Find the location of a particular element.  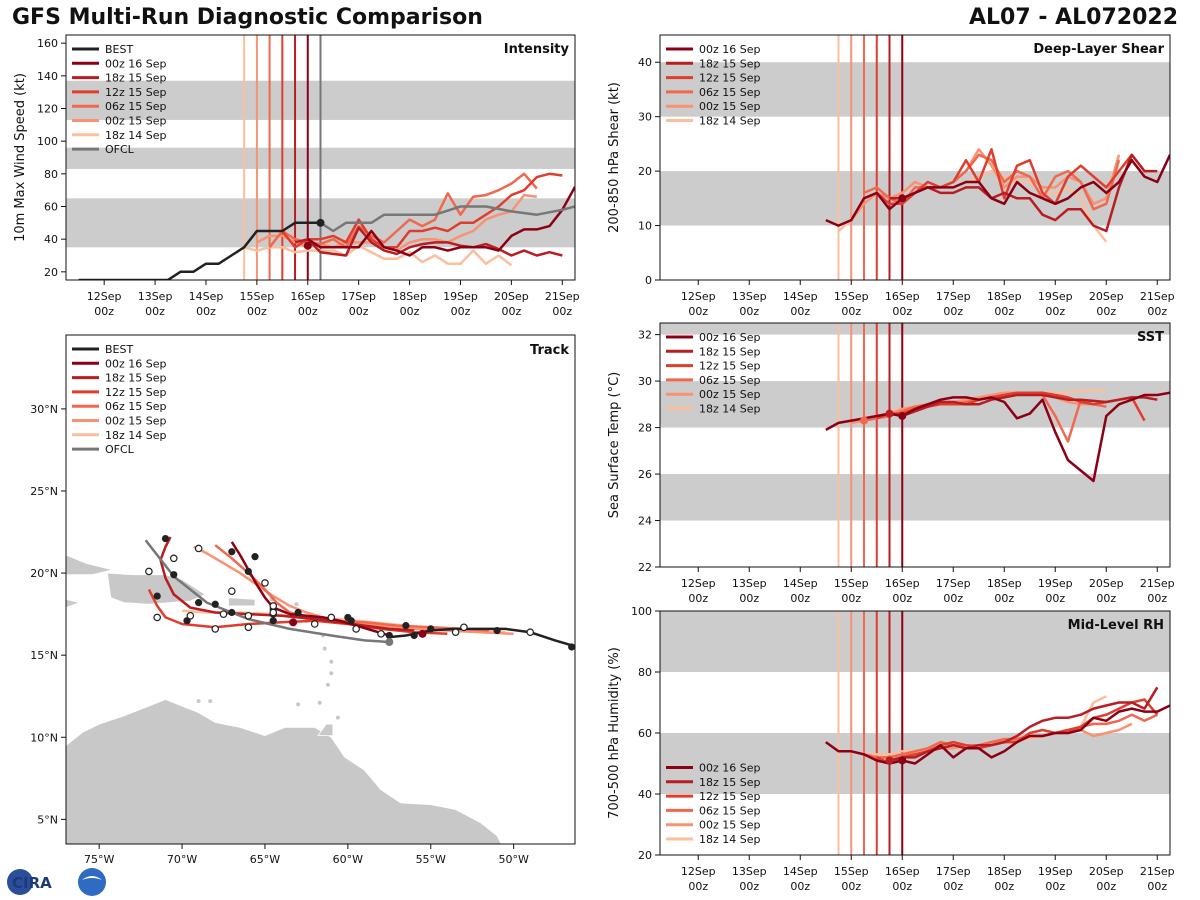

rh-xtick-label-date: 21Sep is located at coordinates (1157, 871).